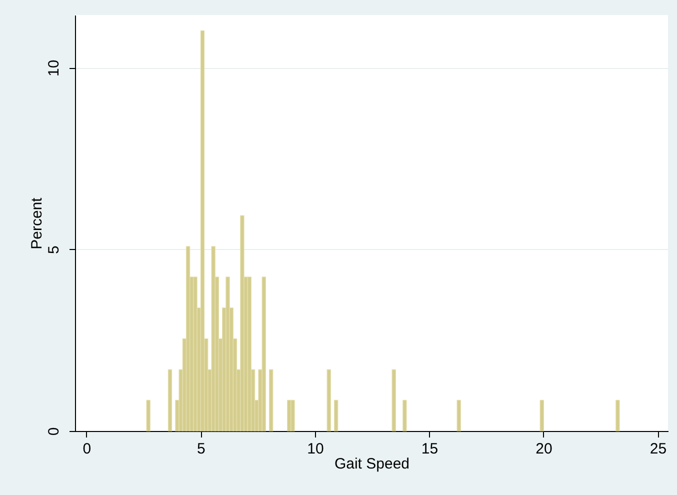 The width and height of the screenshot is (677, 495). I want to click on x-tick-label: 20, so click(544, 449).